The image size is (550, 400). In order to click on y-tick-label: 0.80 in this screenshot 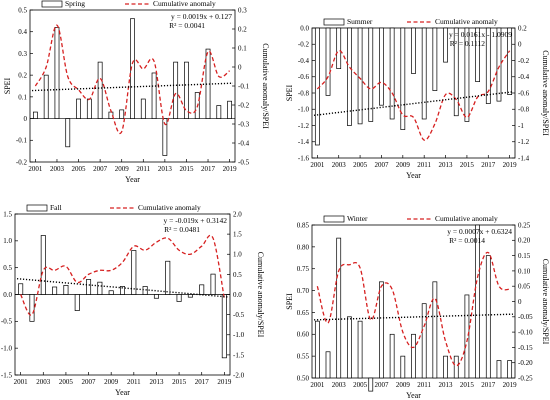, I will do `click(303, 247)`.